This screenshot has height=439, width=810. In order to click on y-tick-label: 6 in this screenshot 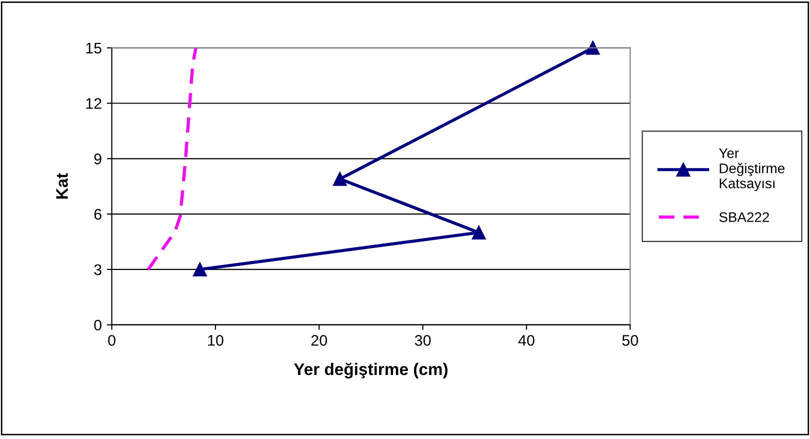, I will do `click(98, 214)`.